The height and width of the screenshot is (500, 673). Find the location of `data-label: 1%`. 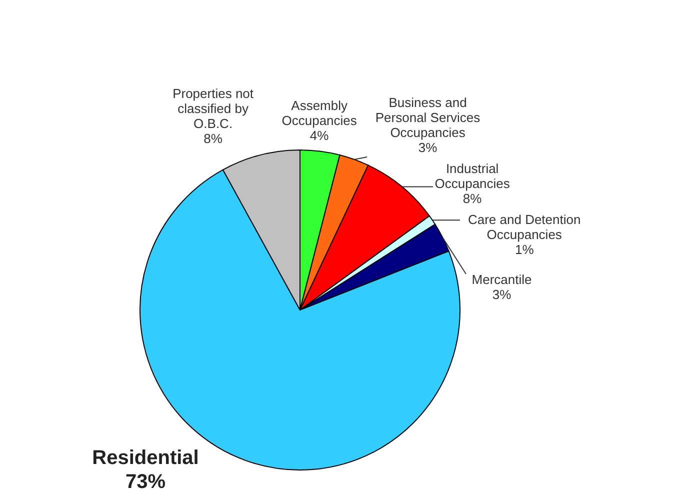

data-label: 1% is located at coordinates (524, 249).